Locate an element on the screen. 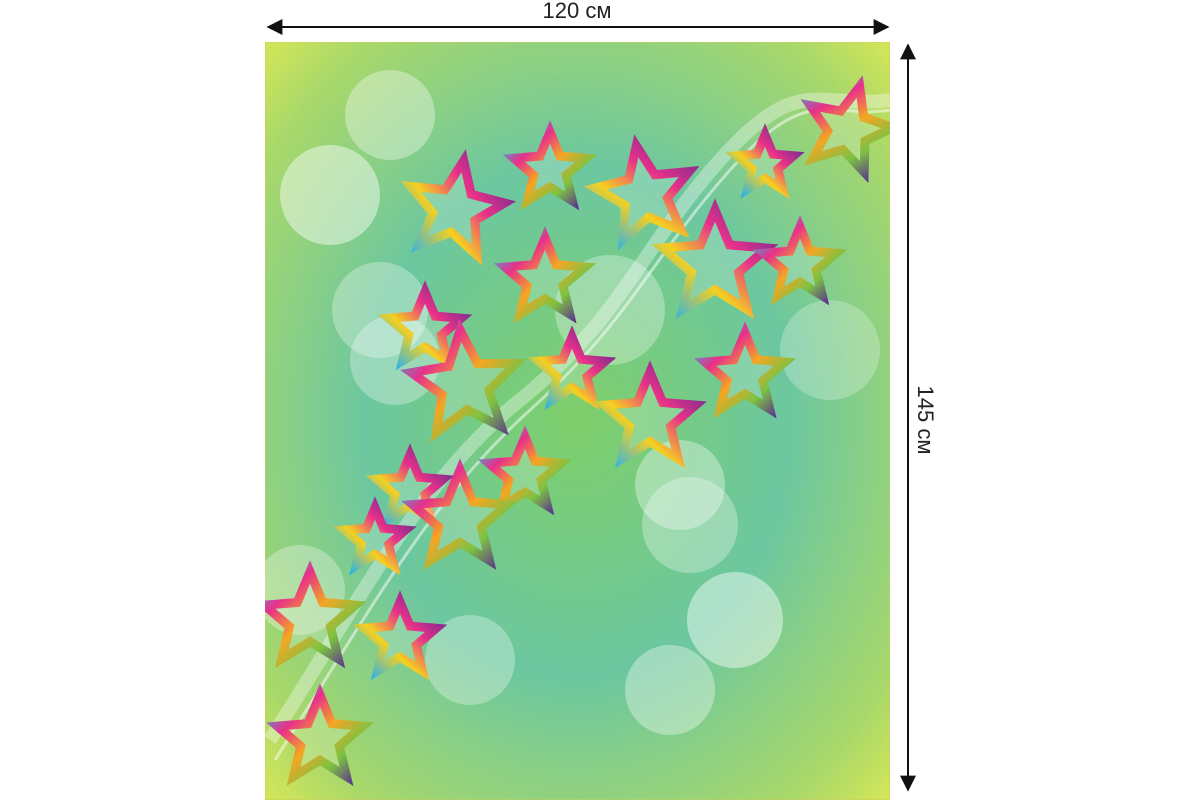  height-label: 145 см is located at coordinates (925, 420).